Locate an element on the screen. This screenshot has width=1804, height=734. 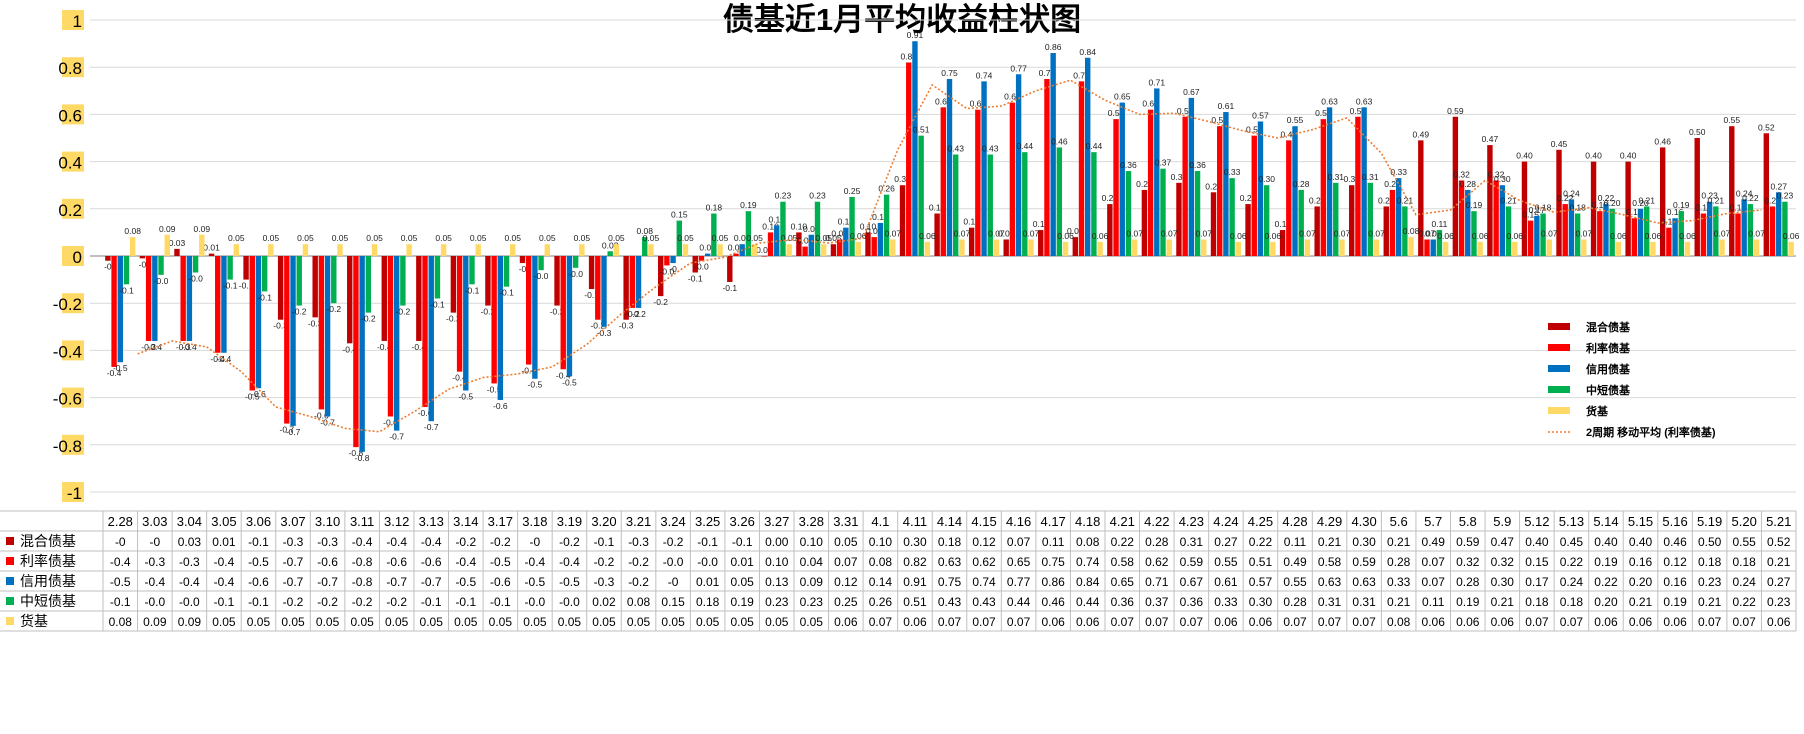
data-label: 0.05 is located at coordinates (833, 238).